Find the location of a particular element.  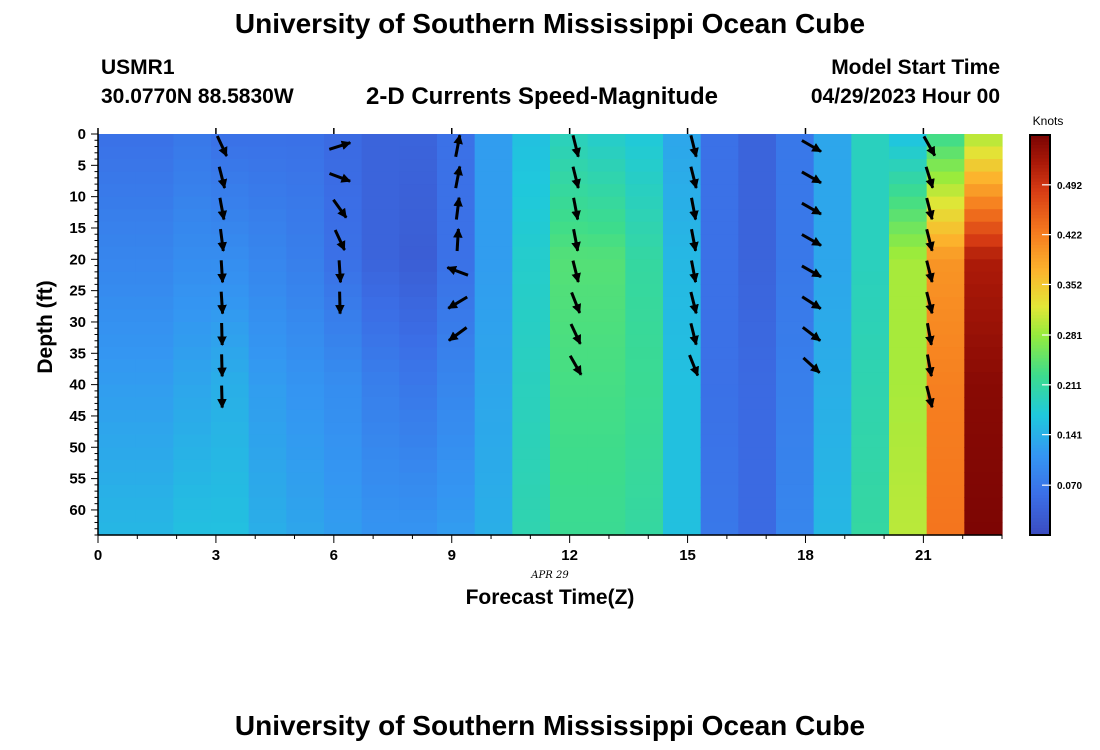

colorbar-unit: Knots is located at coordinates (1048, 121).